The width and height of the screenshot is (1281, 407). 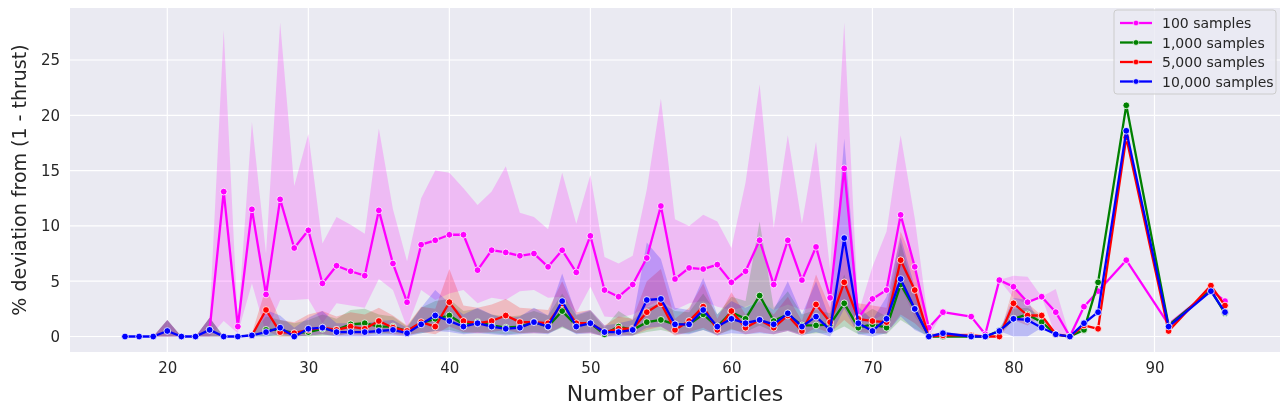 What do you see at coordinates (675, 393) in the screenshot?
I see `x-axis-title: Number of Particles` at bounding box center [675, 393].